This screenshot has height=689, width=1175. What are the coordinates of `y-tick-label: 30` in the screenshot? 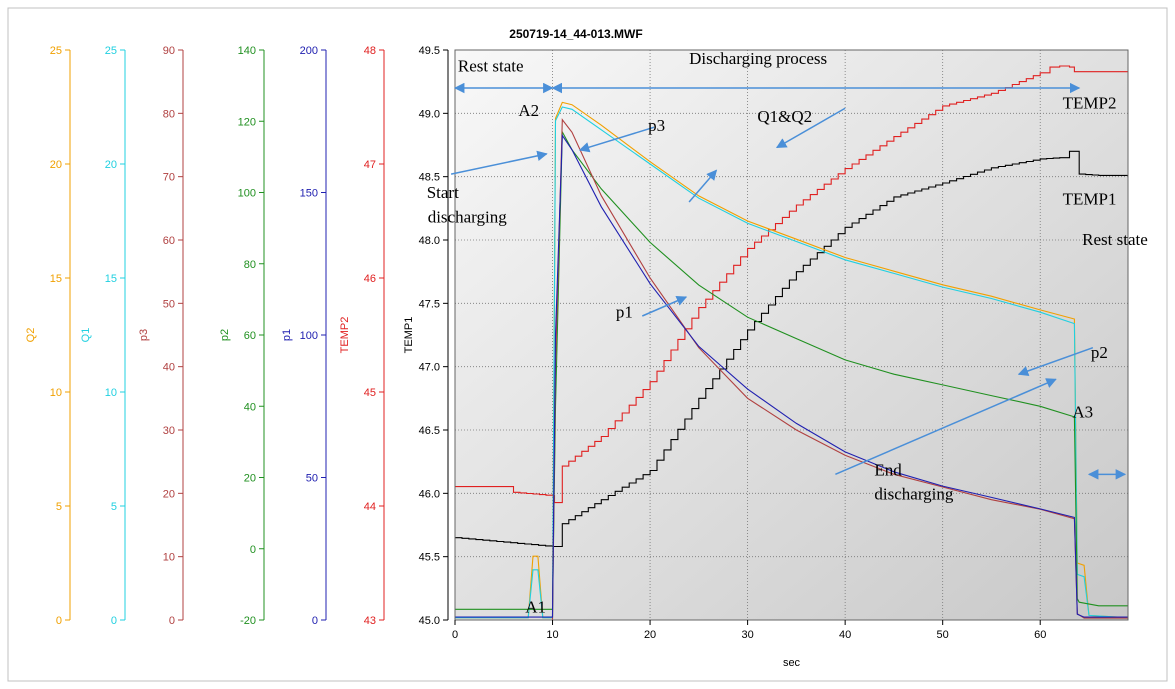 It's located at (169, 431).